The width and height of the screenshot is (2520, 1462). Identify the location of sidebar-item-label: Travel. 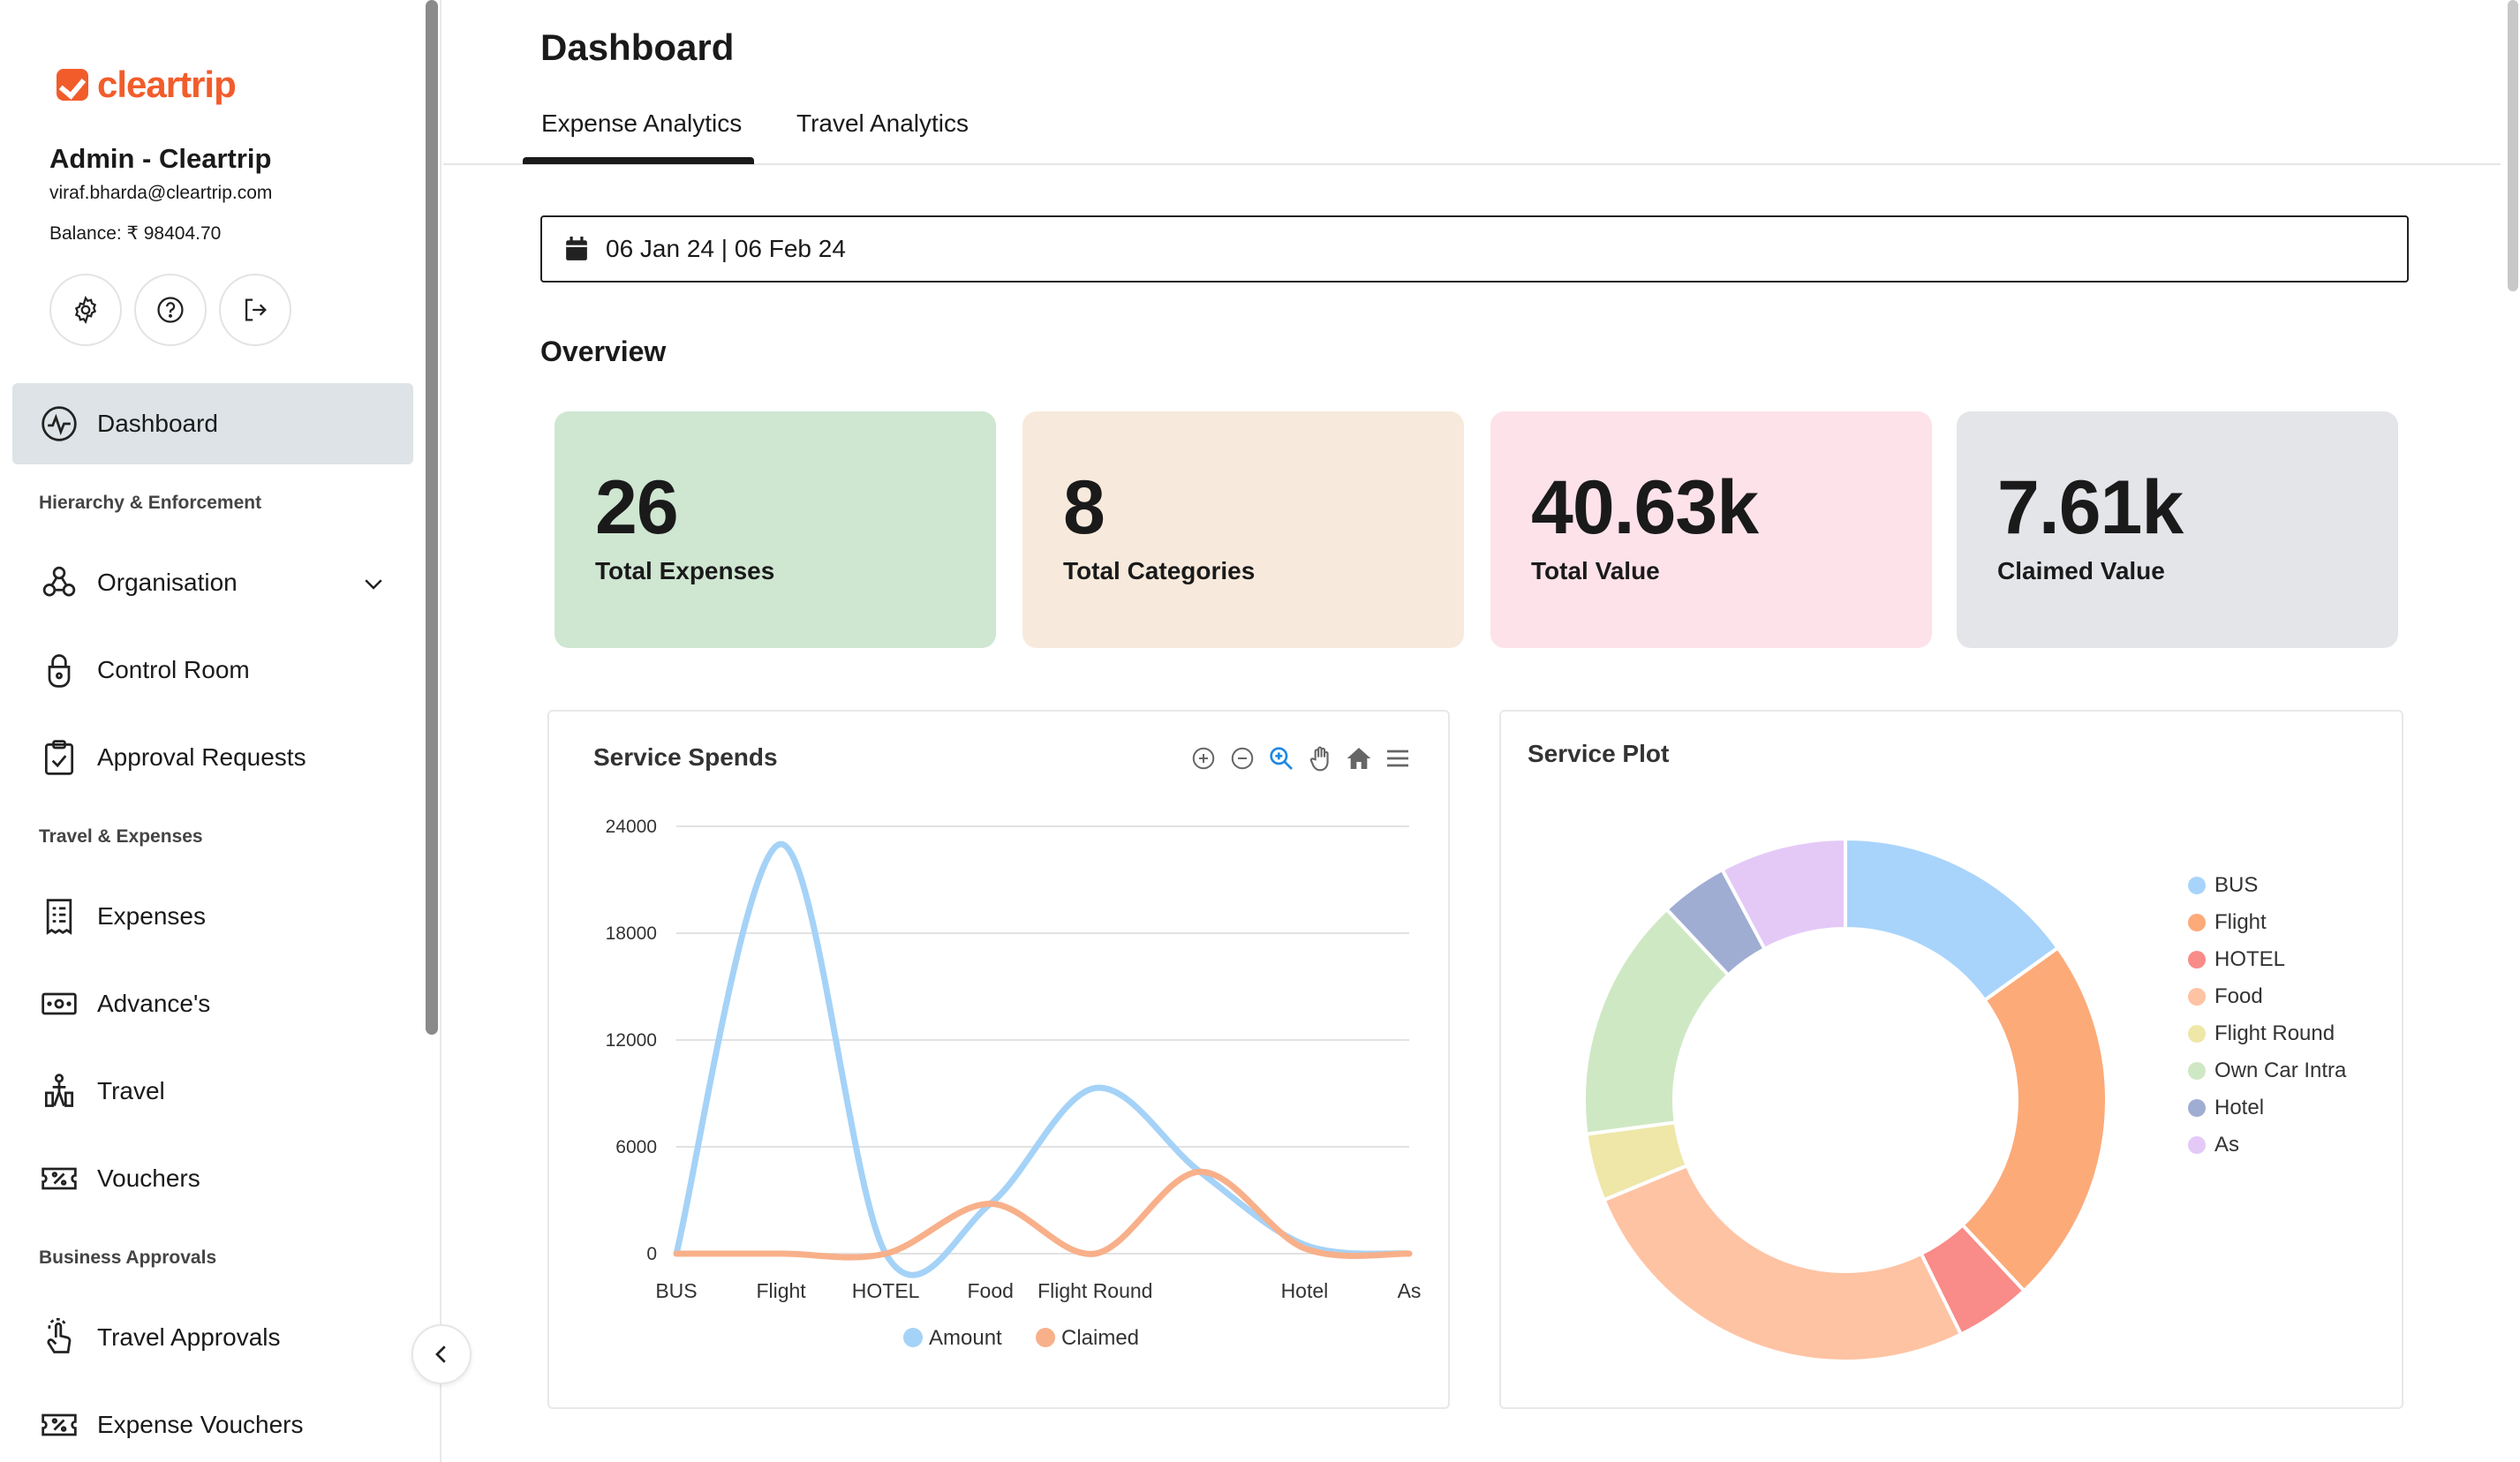
(131, 1090).